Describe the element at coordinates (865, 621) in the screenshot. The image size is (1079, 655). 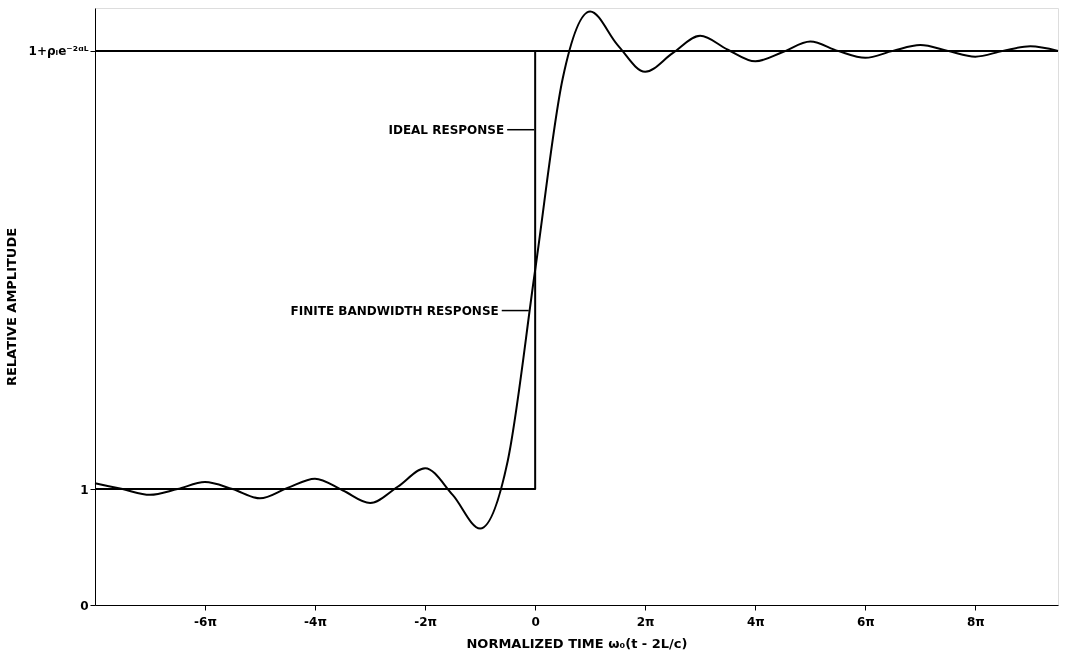
I see `x-tick-label: 6π` at that location.